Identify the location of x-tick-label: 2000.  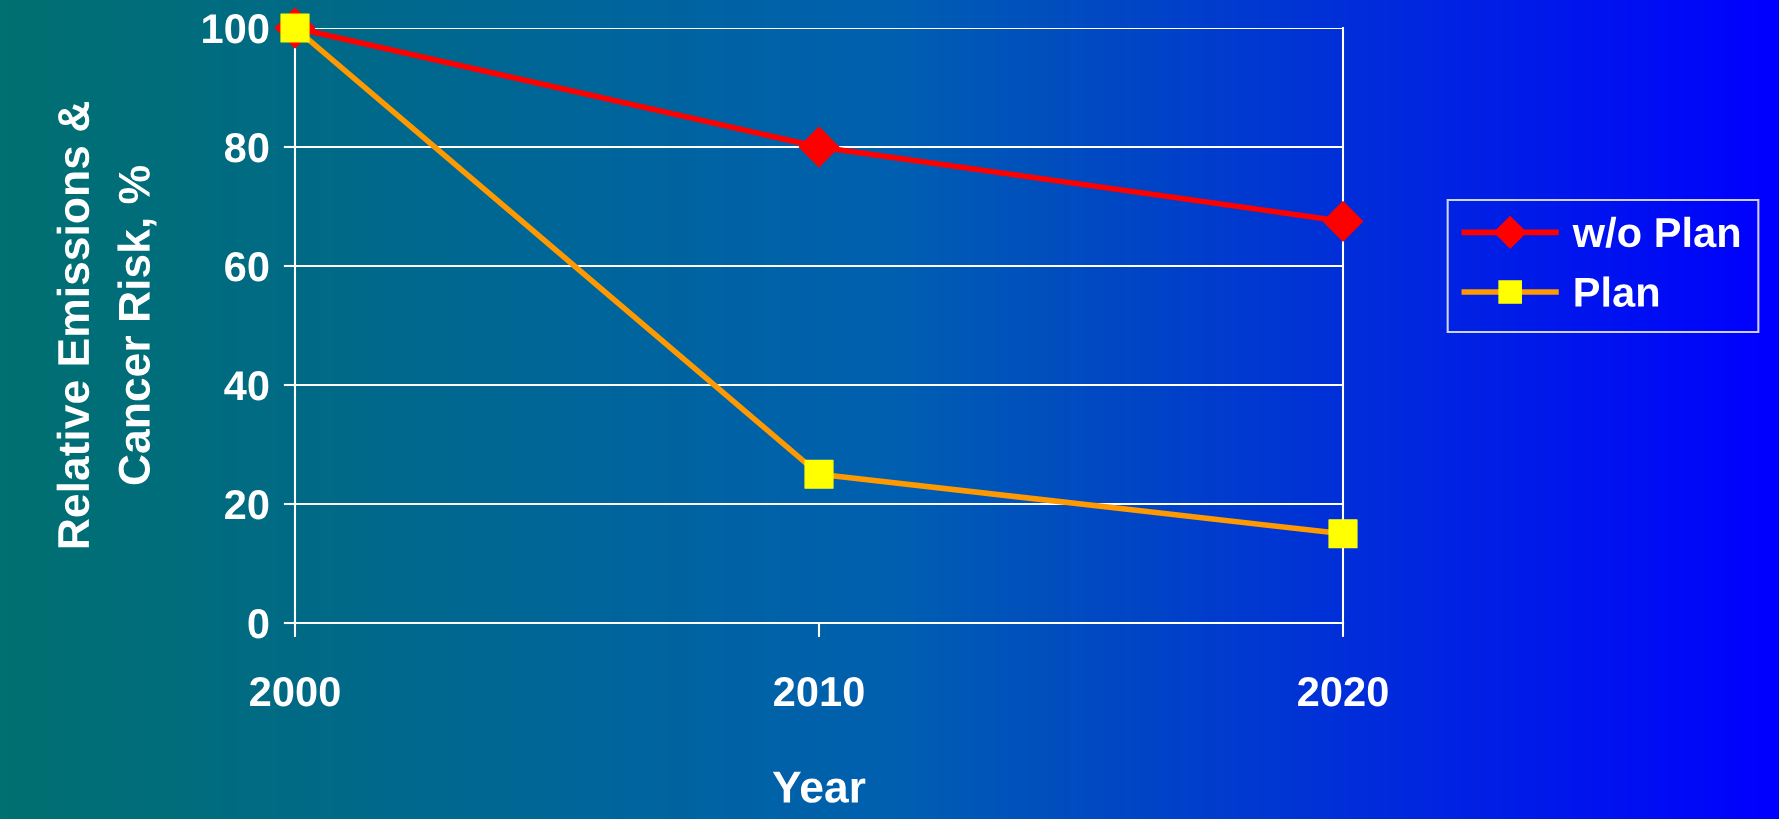
(295, 691).